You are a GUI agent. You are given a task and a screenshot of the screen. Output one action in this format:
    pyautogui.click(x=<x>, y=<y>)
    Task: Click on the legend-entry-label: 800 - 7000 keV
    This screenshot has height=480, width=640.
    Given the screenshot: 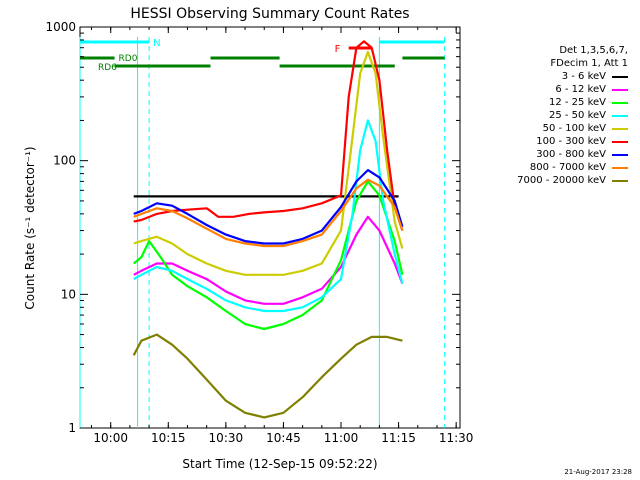 What is the action you would take?
    pyautogui.click(x=567, y=167)
    